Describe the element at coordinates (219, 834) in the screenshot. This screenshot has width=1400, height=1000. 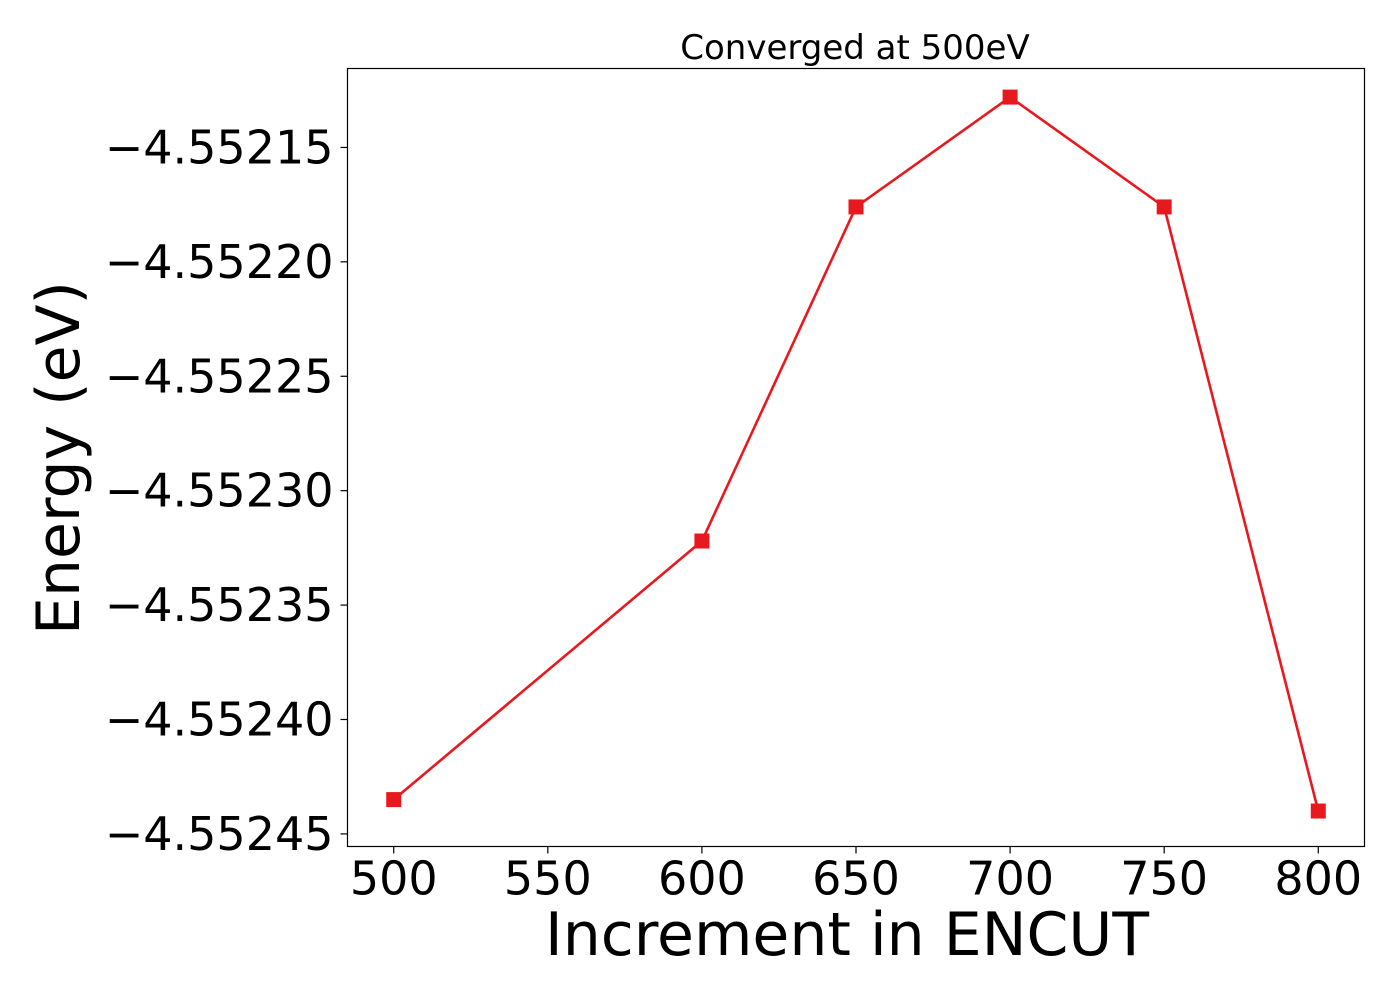
I see `y-tick-label: −4.55245` at that location.